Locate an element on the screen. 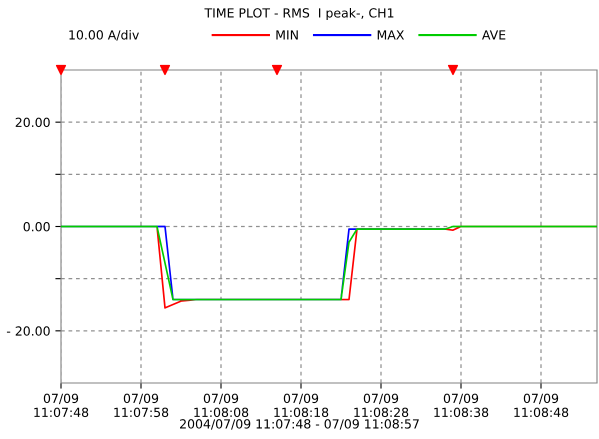 The width and height of the screenshot is (599, 439). x-tick-label: 07/09 11:08:38 is located at coordinates (461, 406).